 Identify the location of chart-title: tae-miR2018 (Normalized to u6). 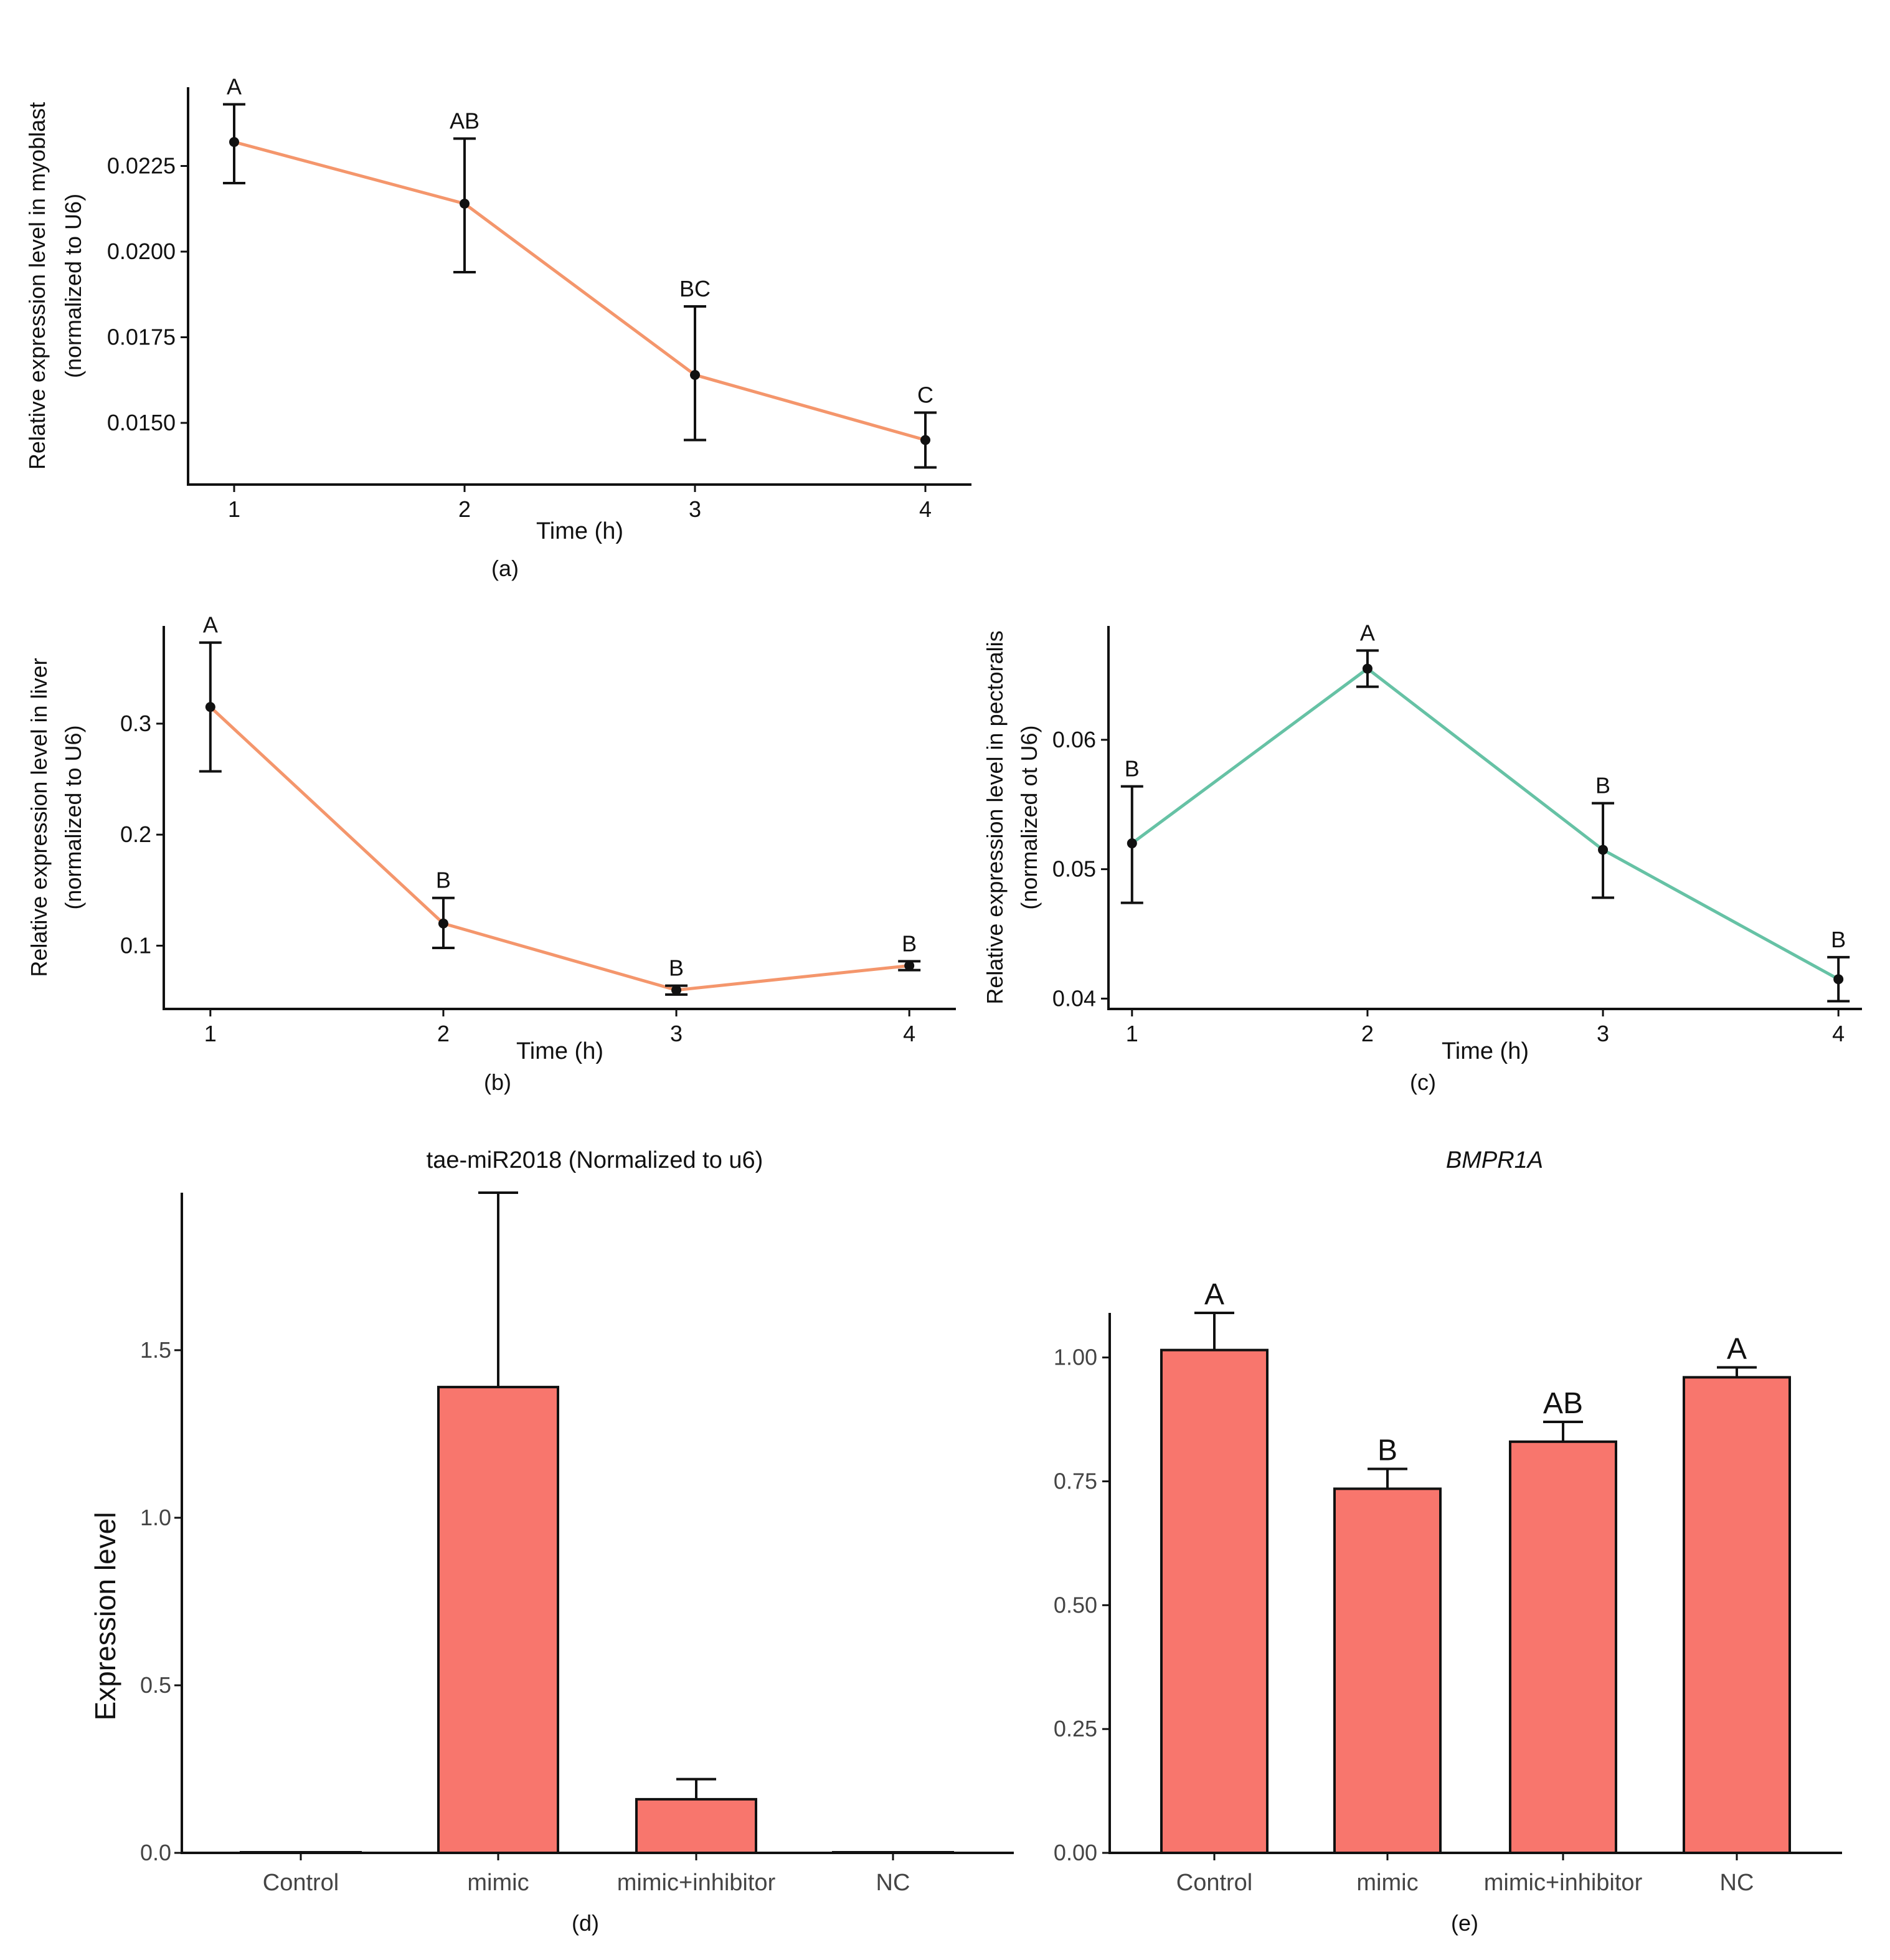
(595, 1160).